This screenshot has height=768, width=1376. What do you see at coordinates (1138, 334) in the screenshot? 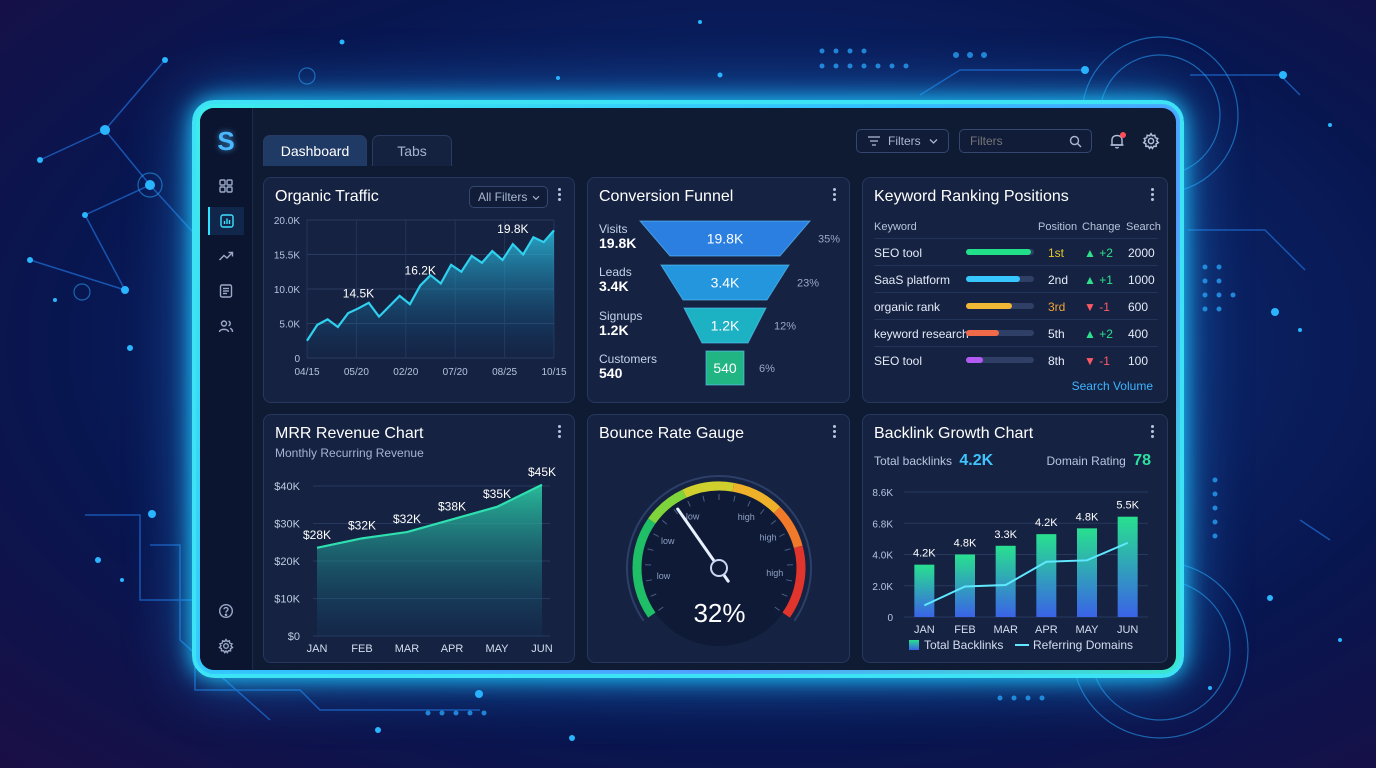
I see `keyword-search-volume: 400` at bounding box center [1138, 334].